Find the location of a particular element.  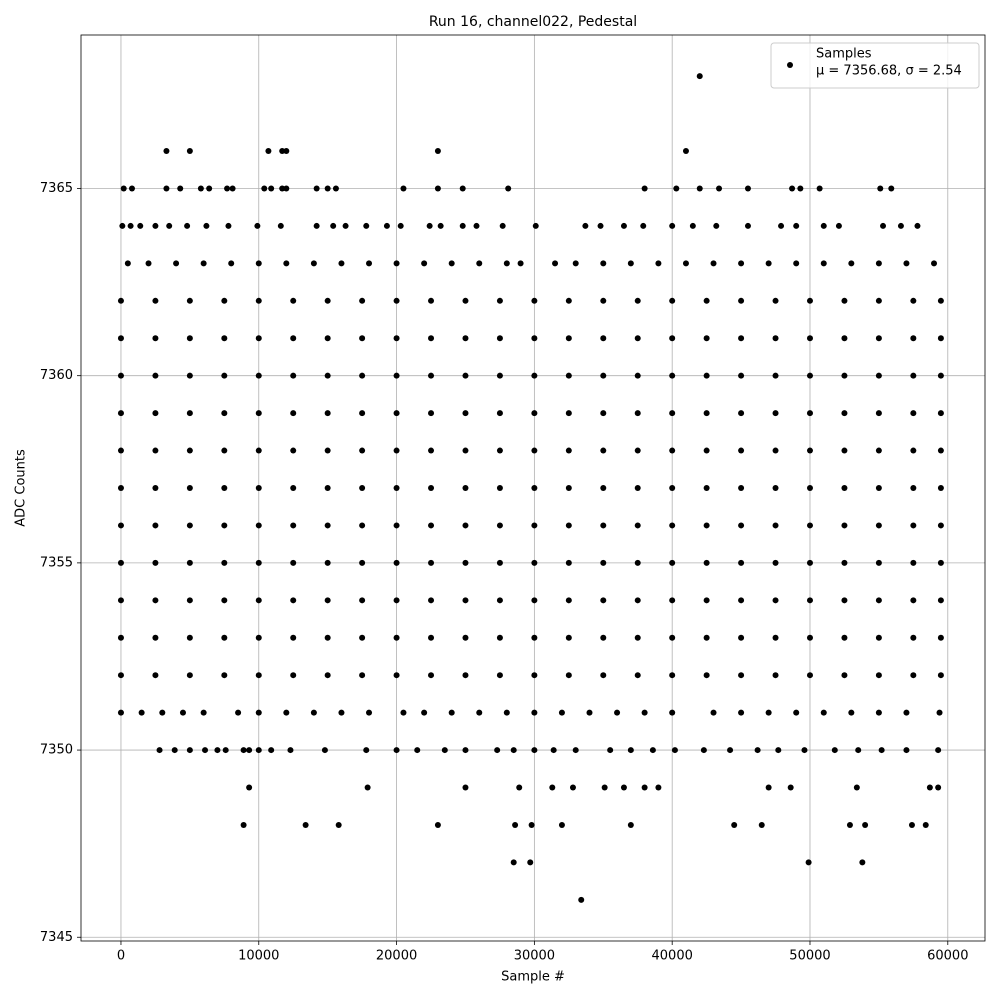

y-tick-label: 7360 is located at coordinates (56, 375).